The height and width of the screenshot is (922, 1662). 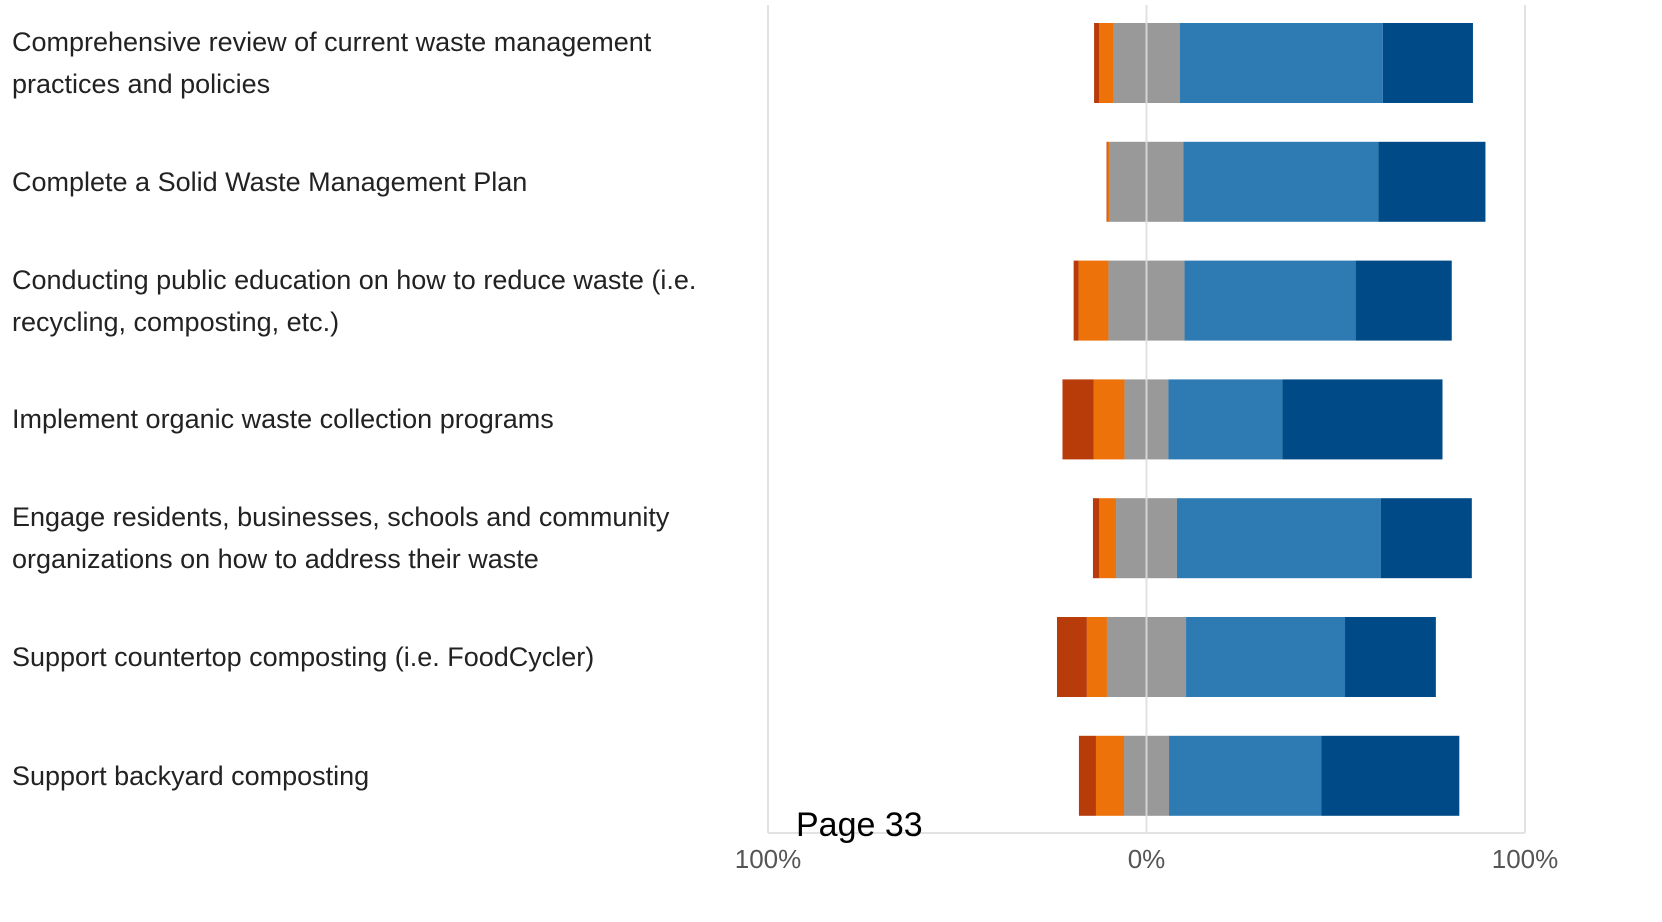 What do you see at coordinates (191, 775) in the screenshot?
I see `category-label: Support backyard composting` at bounding box center [191, 775].